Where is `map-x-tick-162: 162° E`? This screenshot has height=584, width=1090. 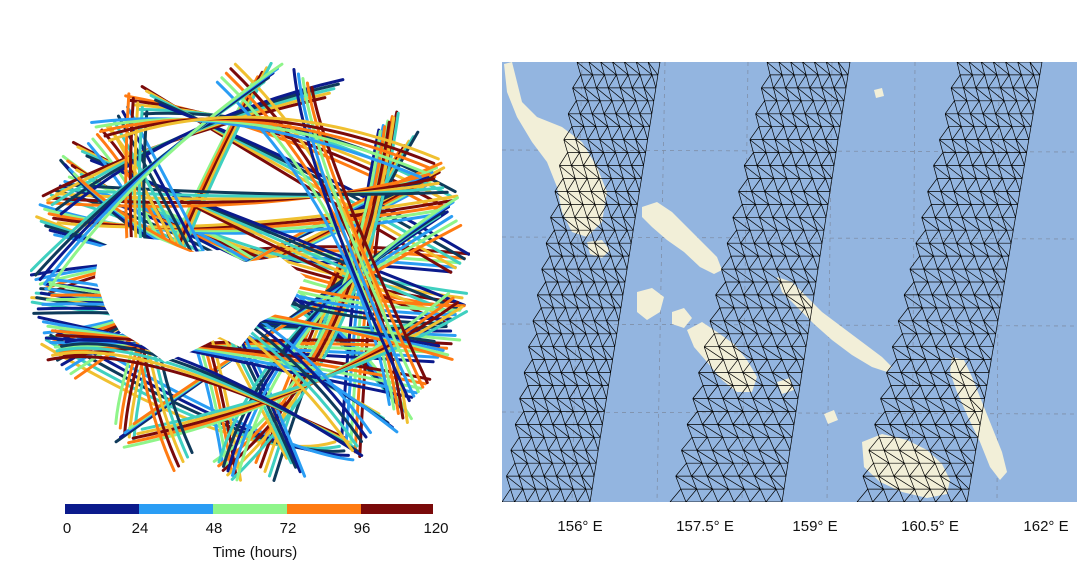 map-x-tick-162: 162° E is located at coordinates (1046, 526).